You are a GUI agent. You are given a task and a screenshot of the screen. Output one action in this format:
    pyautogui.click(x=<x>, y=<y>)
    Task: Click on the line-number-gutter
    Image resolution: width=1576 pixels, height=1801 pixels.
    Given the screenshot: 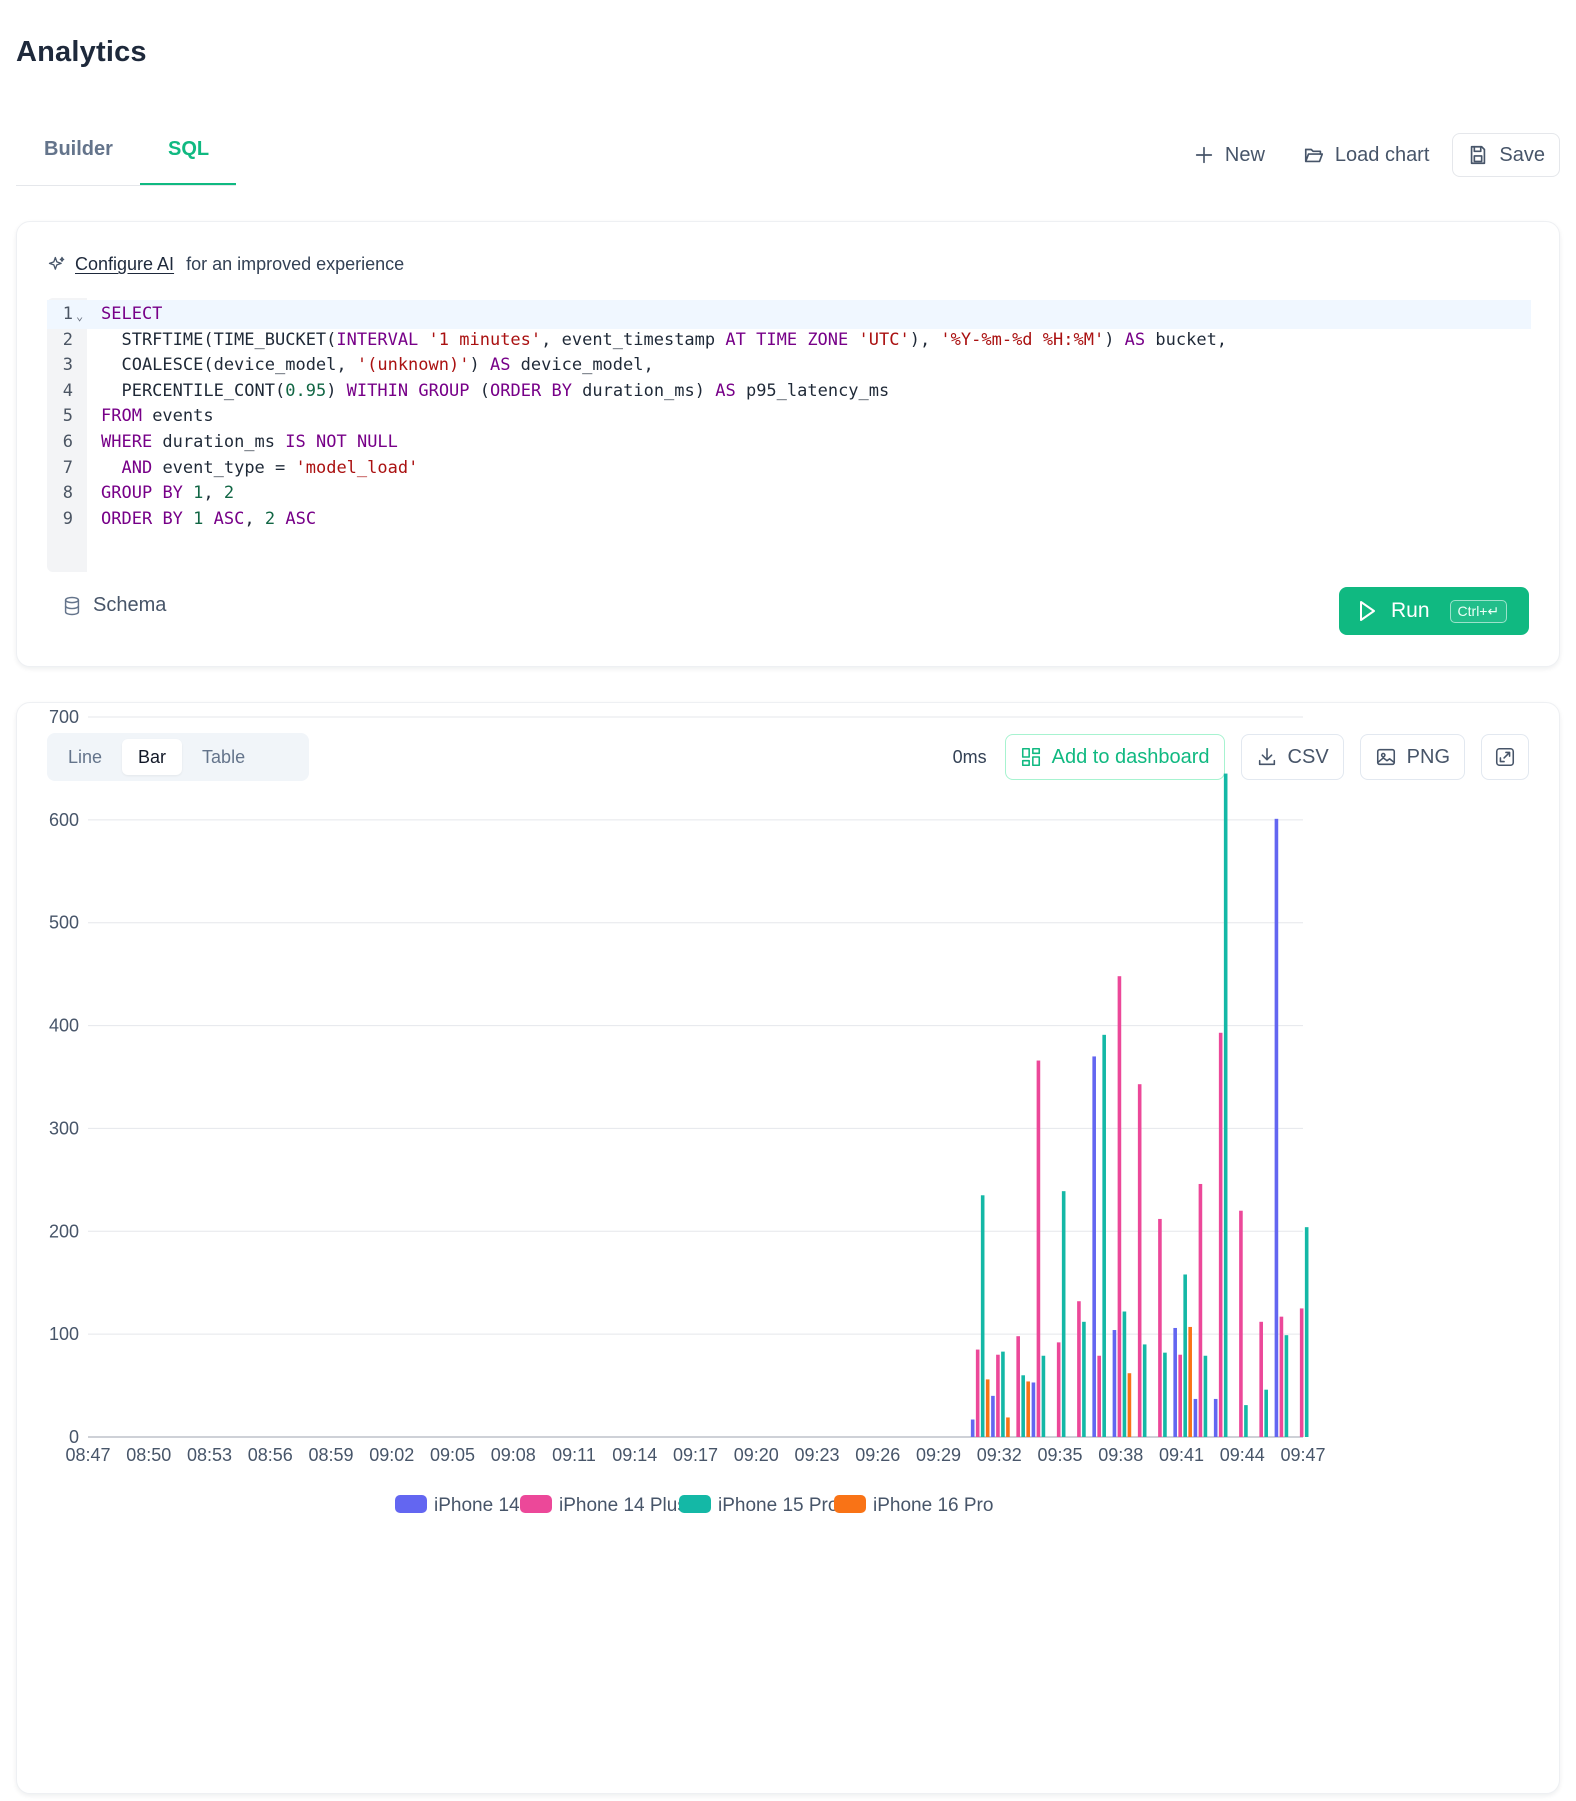 What is the action you would take?
    pyautogui.click(x=67, y=435)
    